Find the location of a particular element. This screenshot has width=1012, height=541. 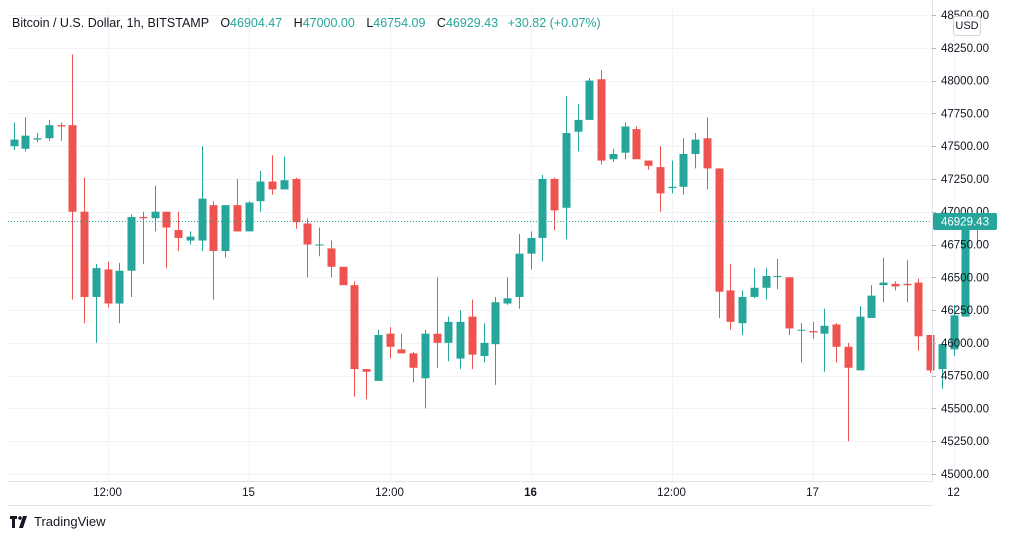

y-tick-label: 45750.00 is located at coordinates (965, 377).